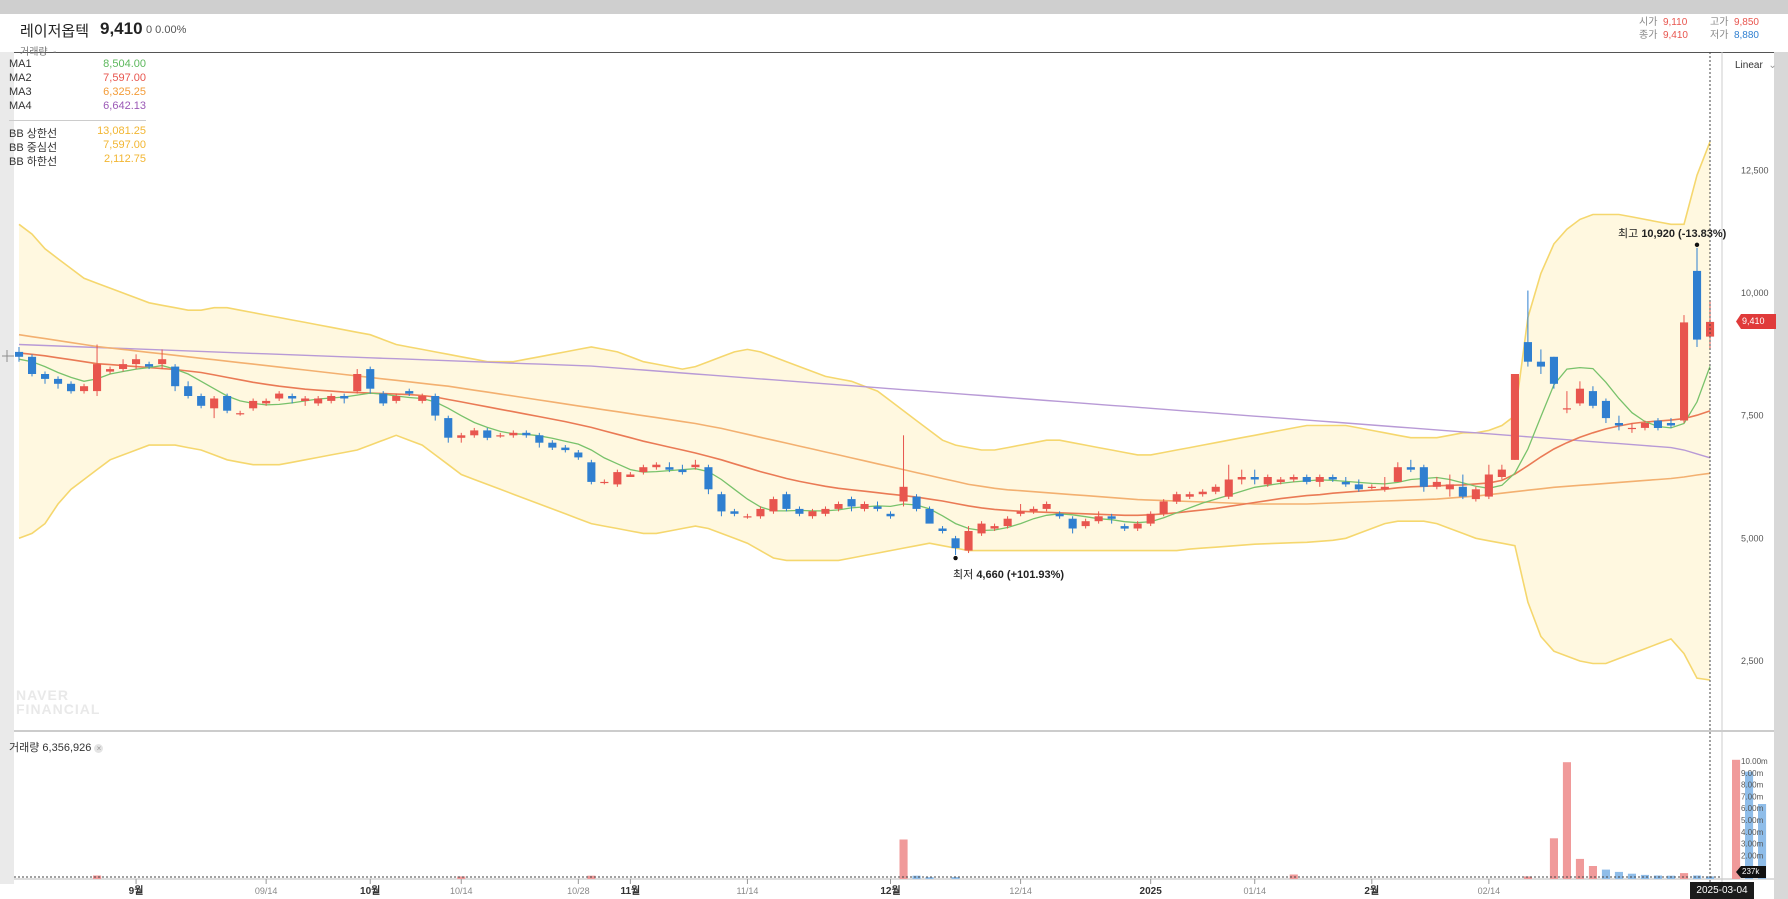  What do you see at coordinates (1781, 475) in the screenshot?
I see `right-edge-strip` at bounding box center [1781, 475].